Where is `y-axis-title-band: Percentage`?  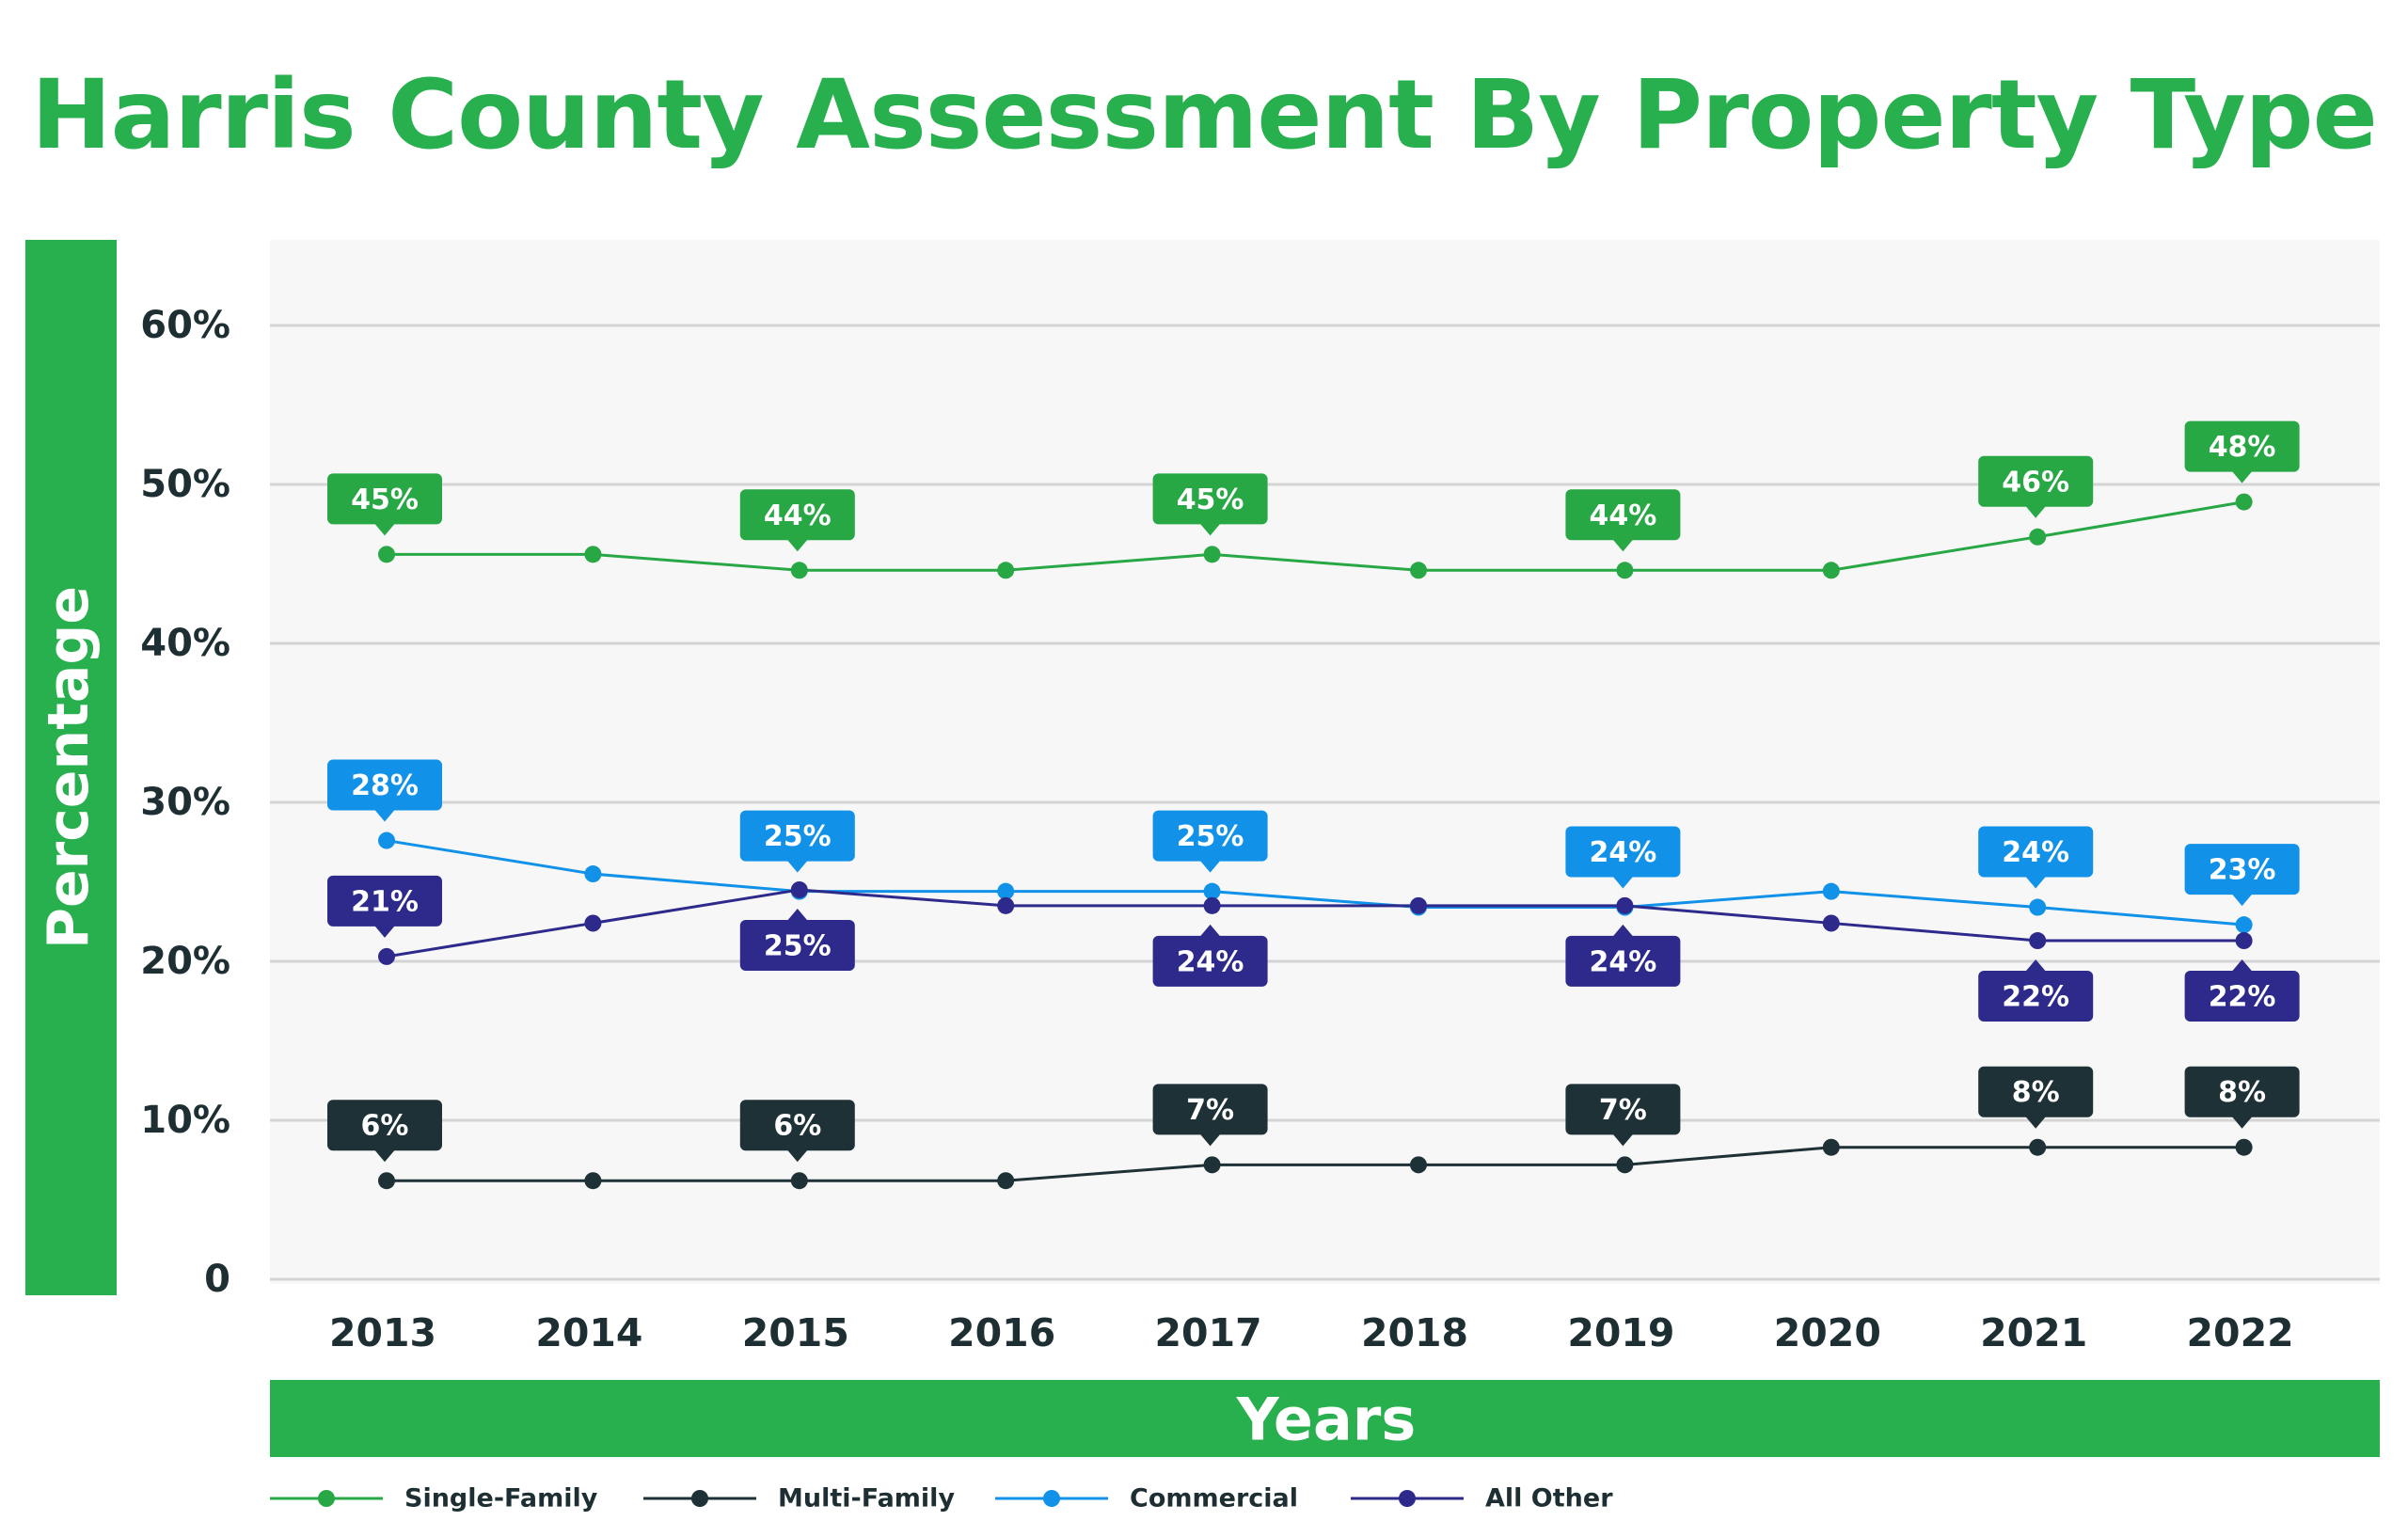
y-axis-title-band: Percentage is located at coordinates (71, 767).